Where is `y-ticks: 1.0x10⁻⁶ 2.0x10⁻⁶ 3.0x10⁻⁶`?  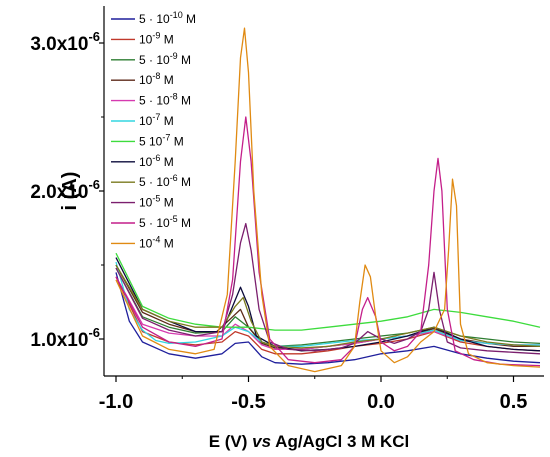 y-ticks: 1.0x10⁻⁶ 2.0x10⁻⁶ 3.0x10⁻⁶ is located at coordinates (67, 190).